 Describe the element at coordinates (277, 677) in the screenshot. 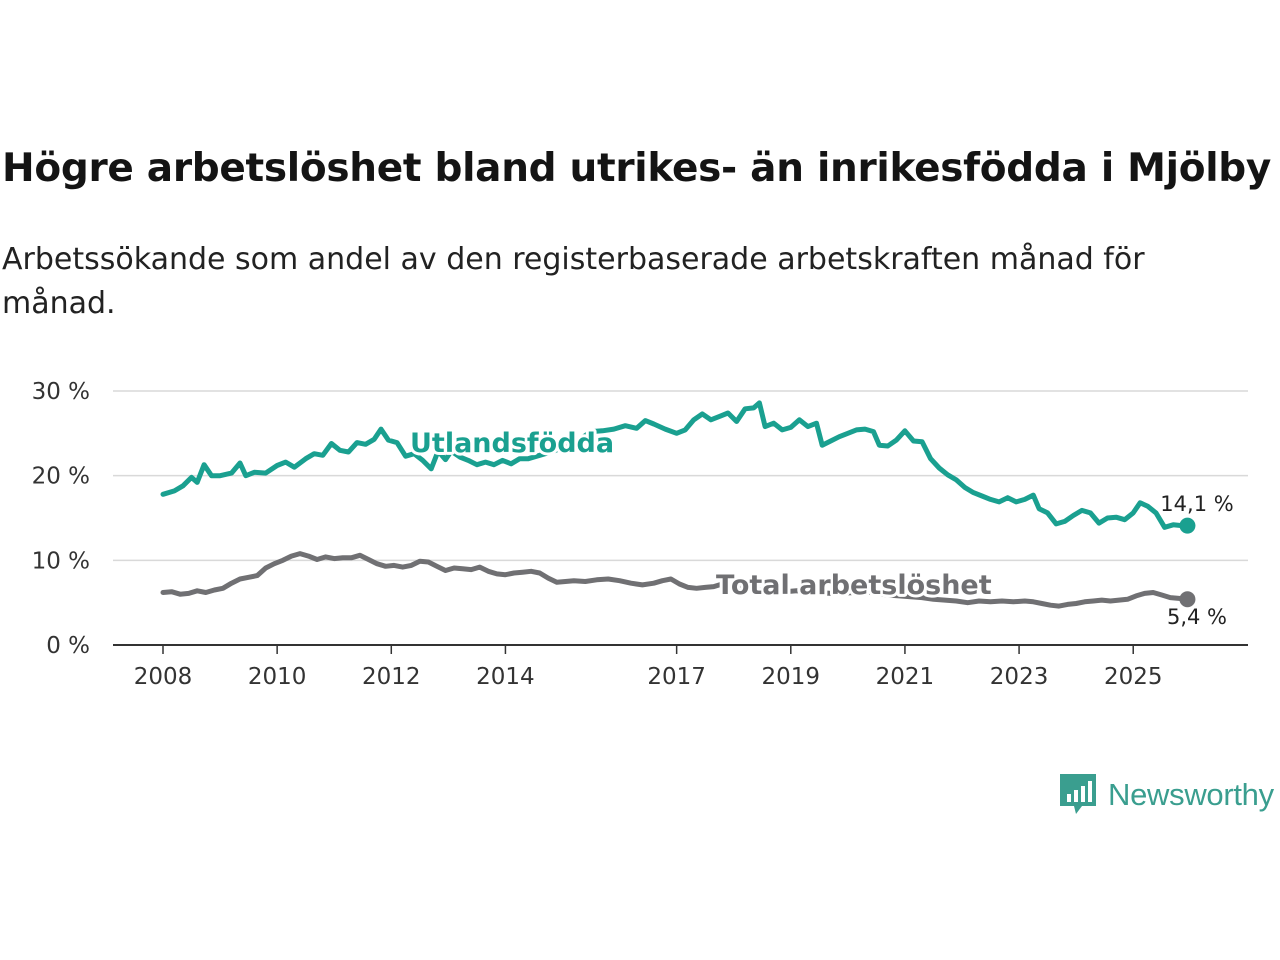

I see `x-tick-label: 2010` at that location.